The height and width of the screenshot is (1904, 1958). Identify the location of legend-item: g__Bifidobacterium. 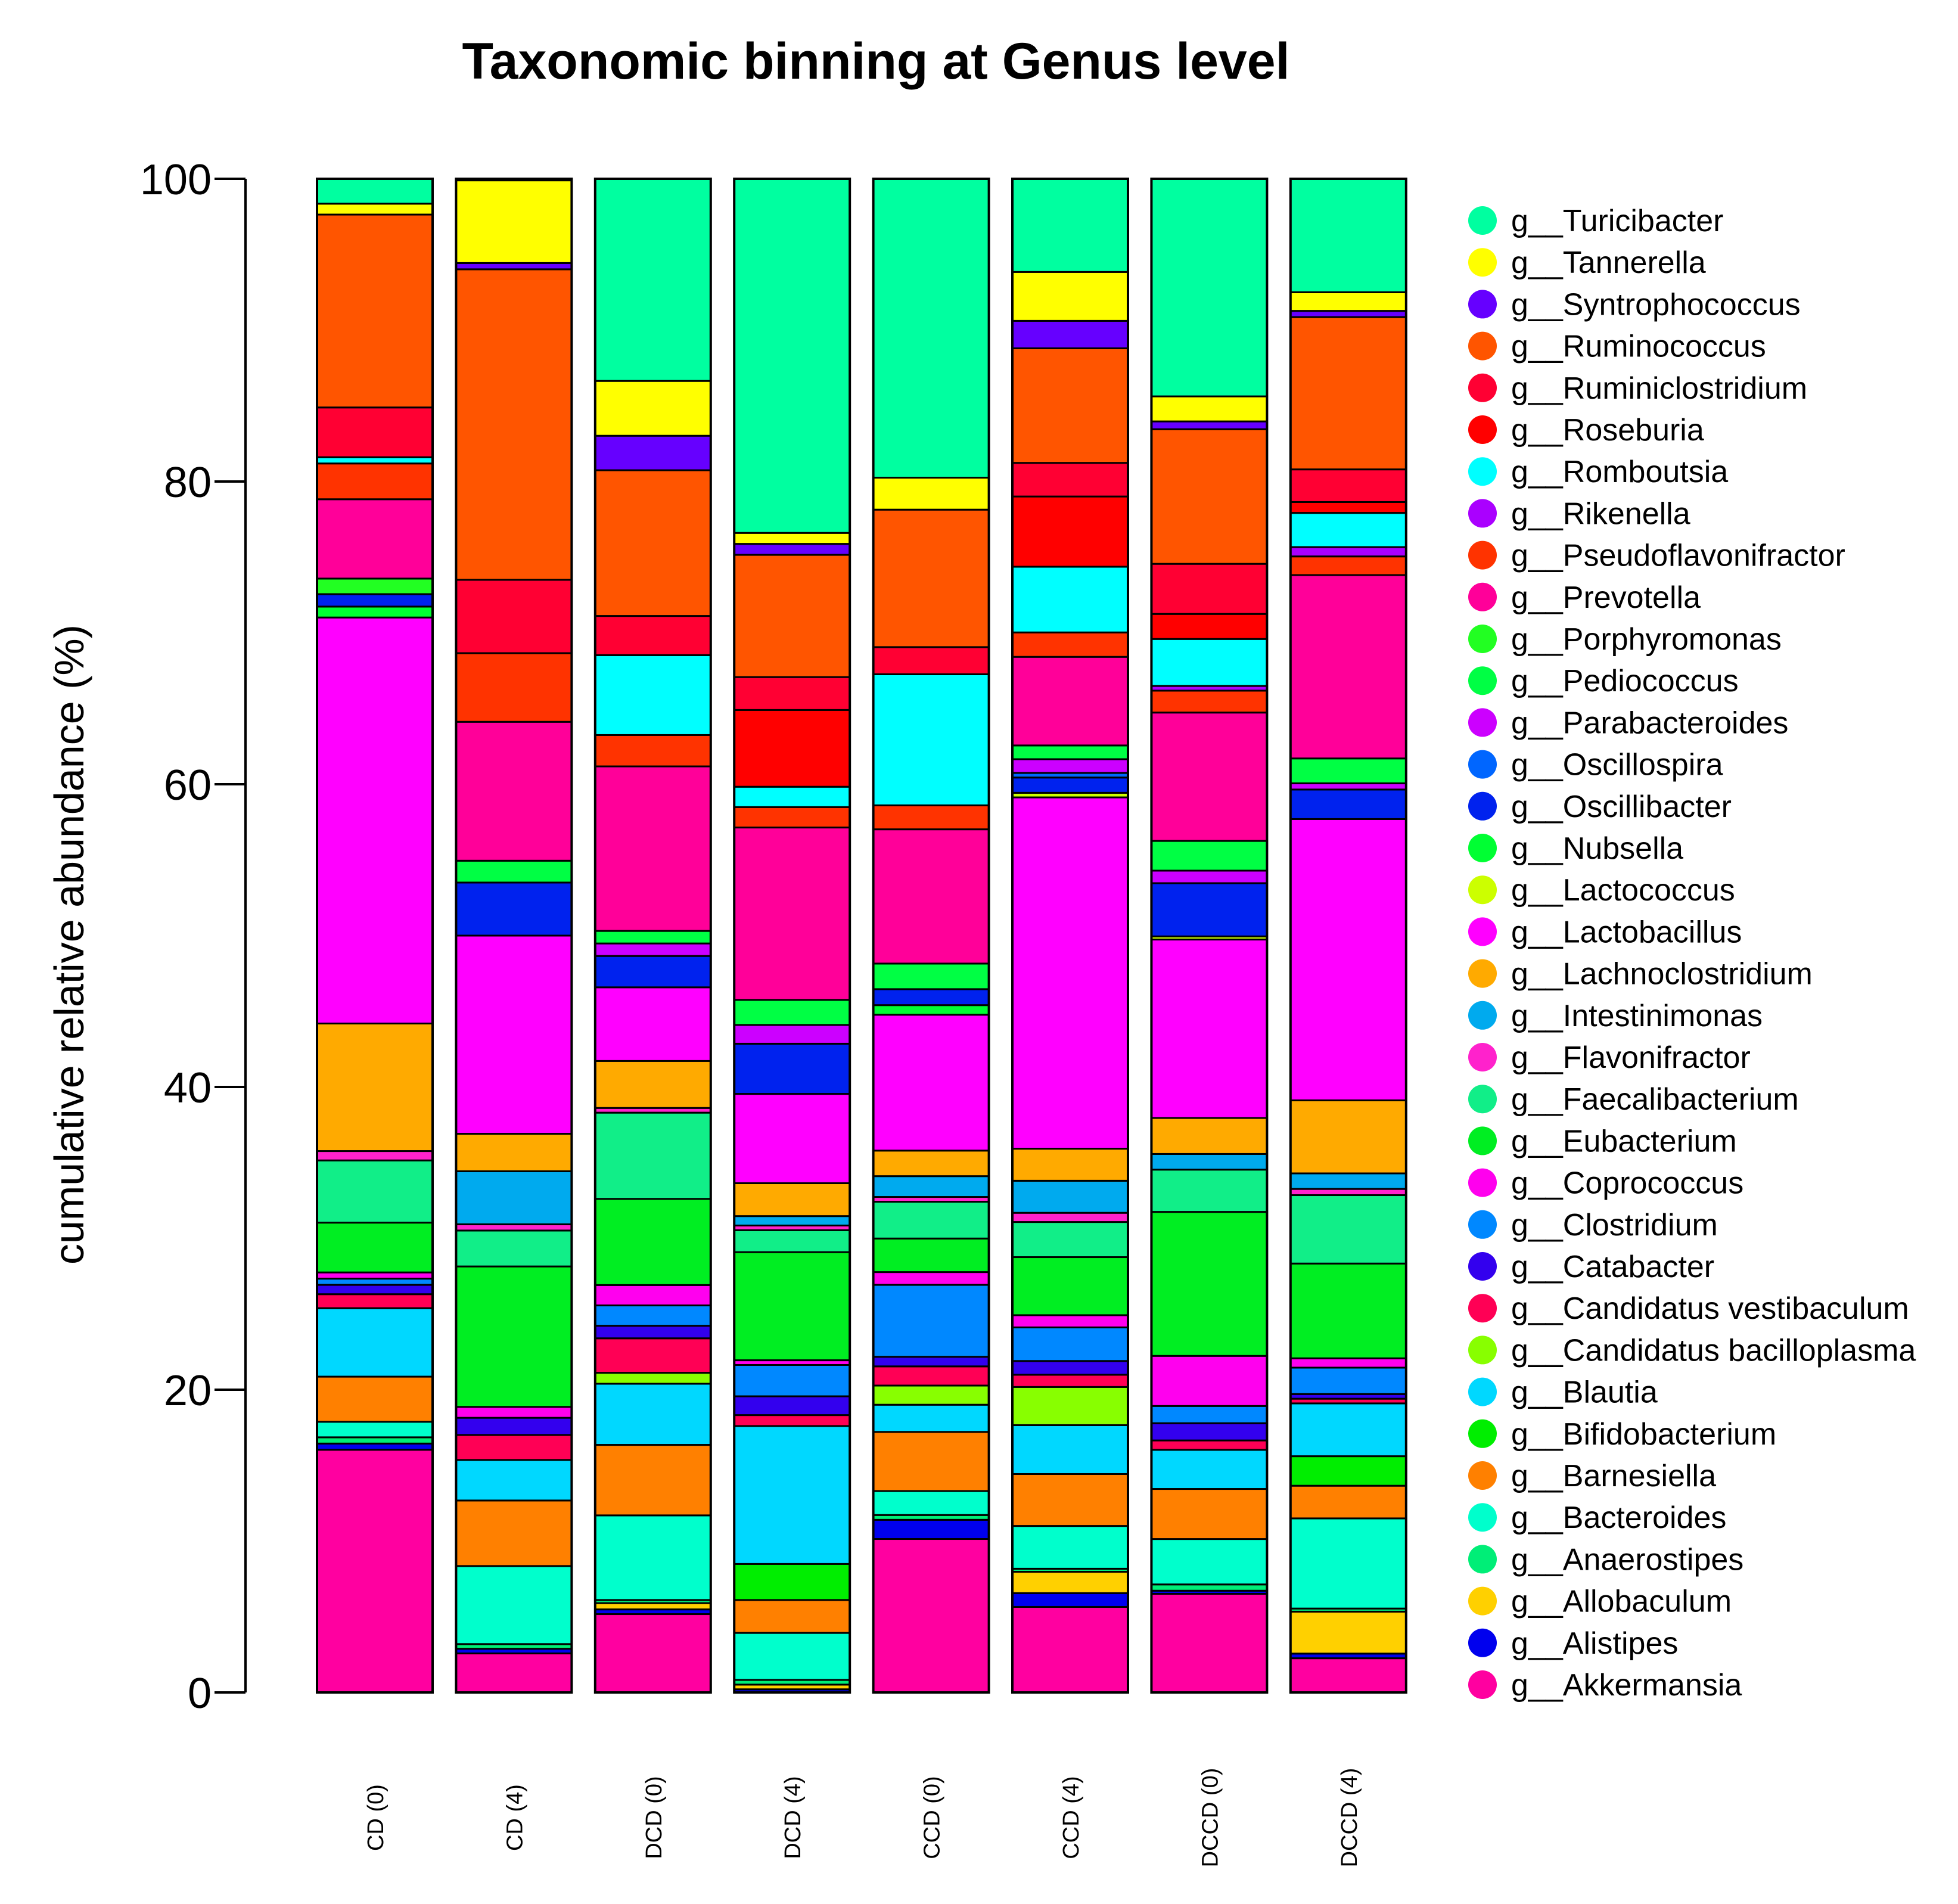
(1622, 1434).